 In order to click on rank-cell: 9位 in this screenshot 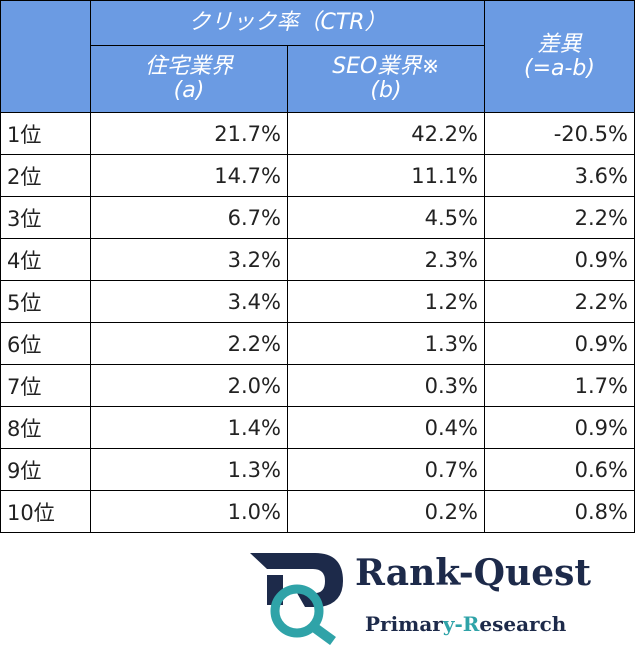, I will do `click(45, 469)`.